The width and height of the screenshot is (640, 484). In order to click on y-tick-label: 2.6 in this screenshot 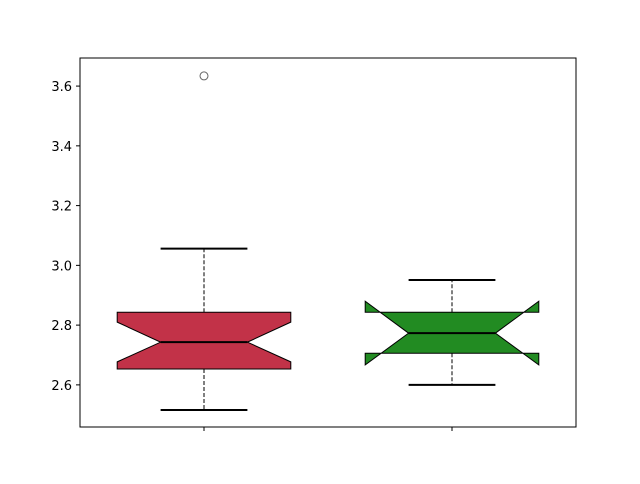, I will do `click(61, 386)`.